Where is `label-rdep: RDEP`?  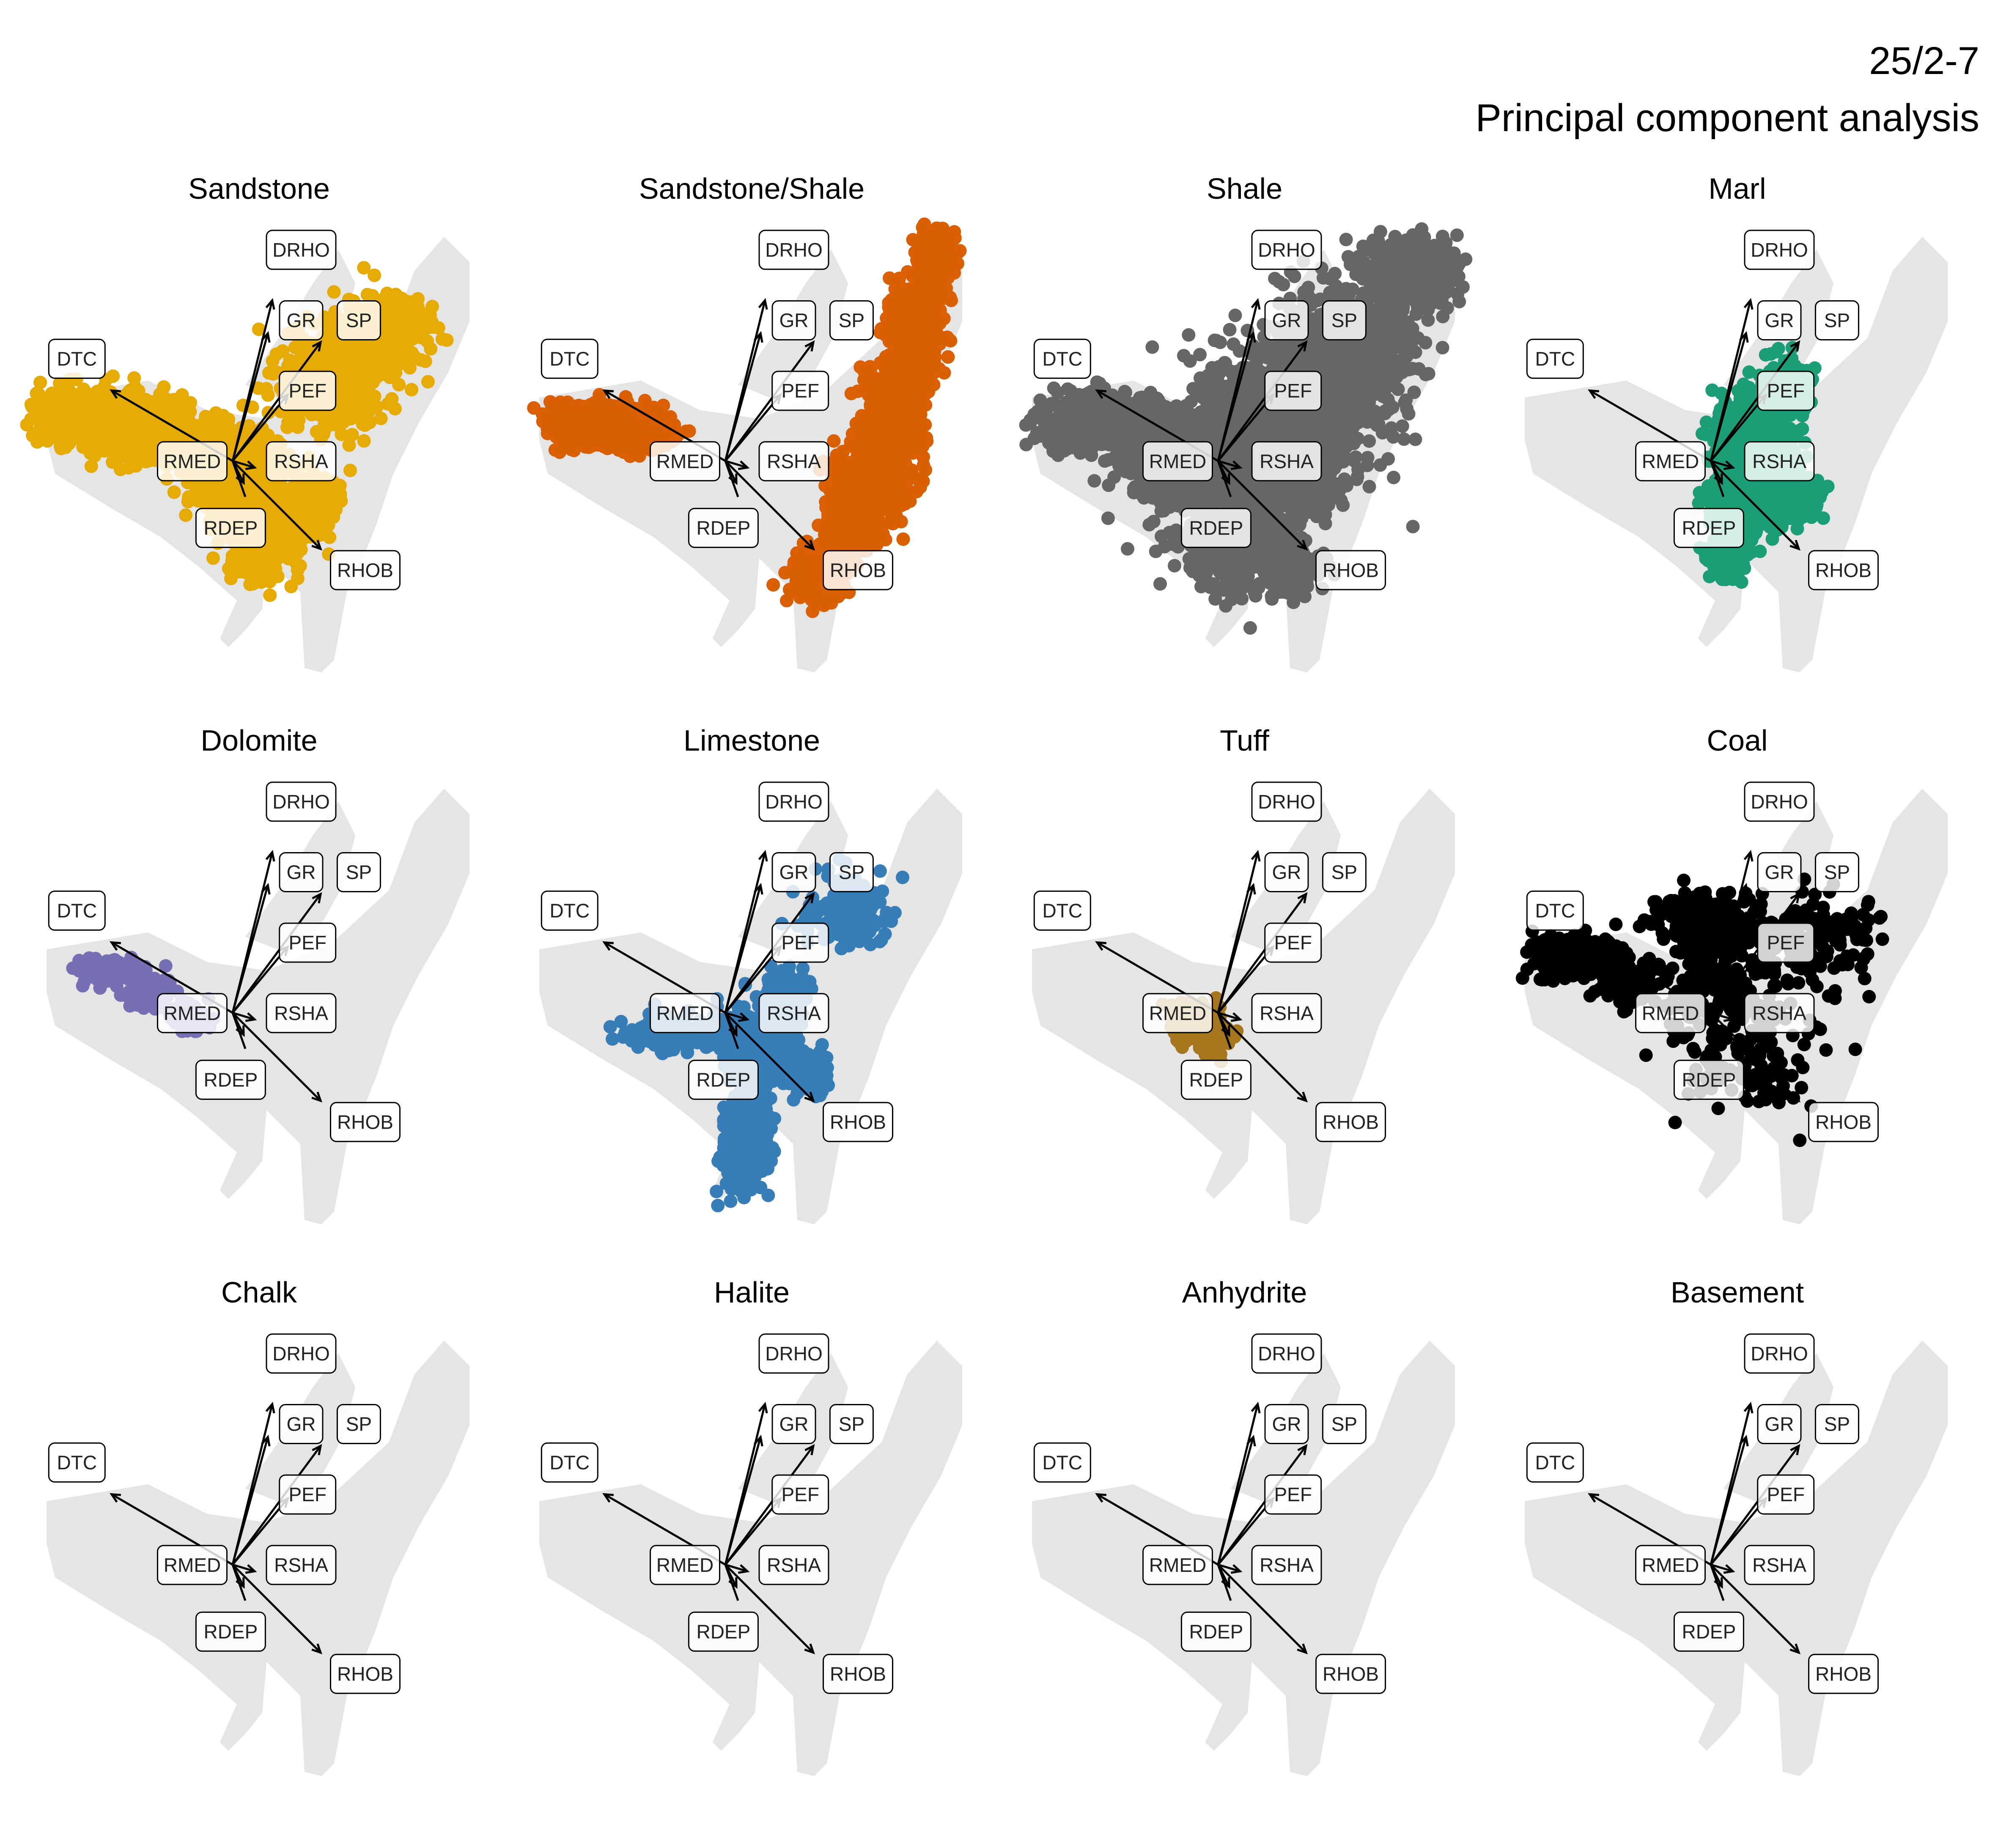
label-rdep: RDEP is located at coordinates (230, 527).